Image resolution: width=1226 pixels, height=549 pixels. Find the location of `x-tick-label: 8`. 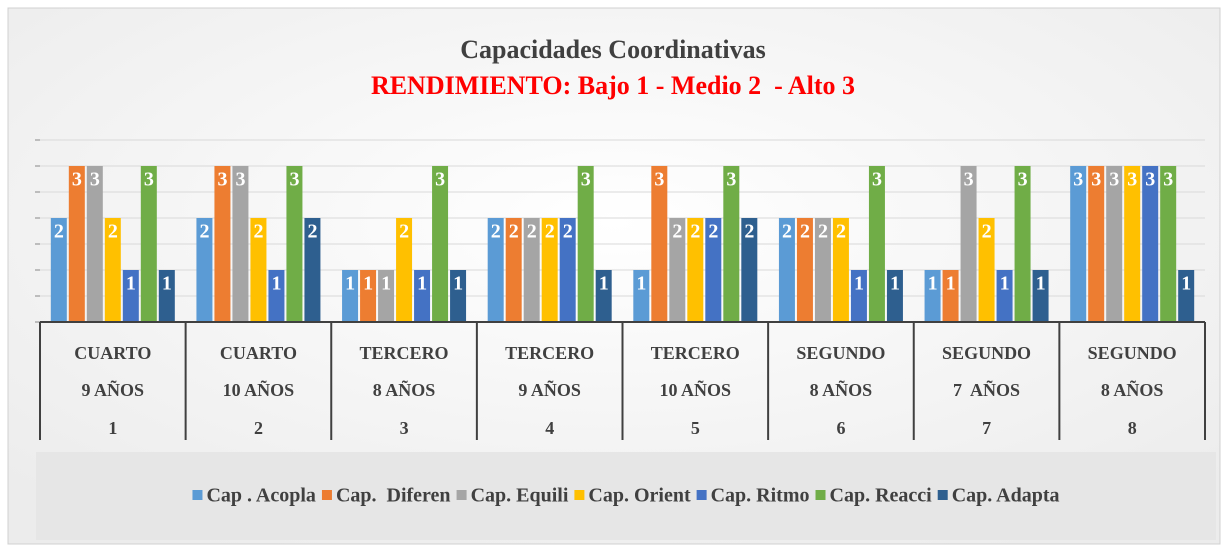

x-tick-label: 8 is located at coordinates (1132, 428).